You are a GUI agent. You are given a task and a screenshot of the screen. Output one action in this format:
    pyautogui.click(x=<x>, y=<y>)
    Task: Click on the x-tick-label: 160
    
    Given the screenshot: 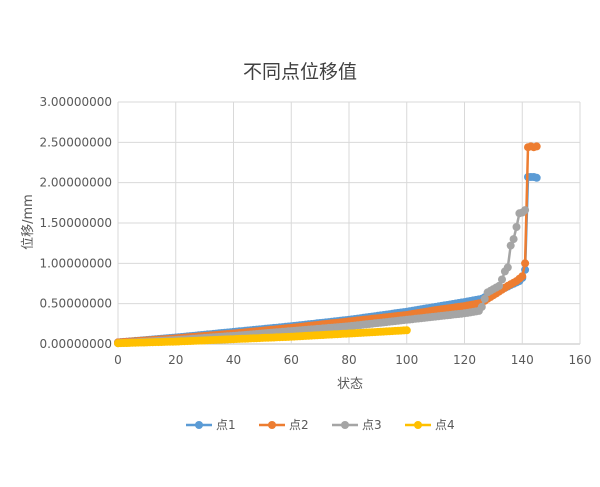 What is the action you would take?
    pyautogui.click(x=580, y=360)
    